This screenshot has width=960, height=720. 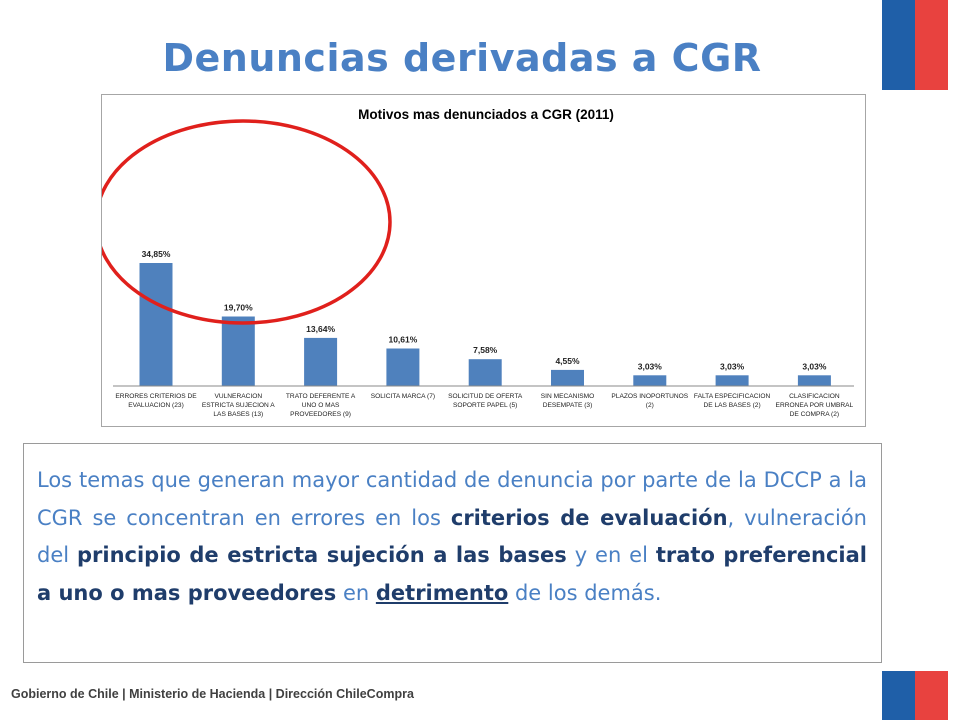 I want to click on category-label: ERRORES CRITERIOS DE EVALUACION (23), so click(x=156, y=401).